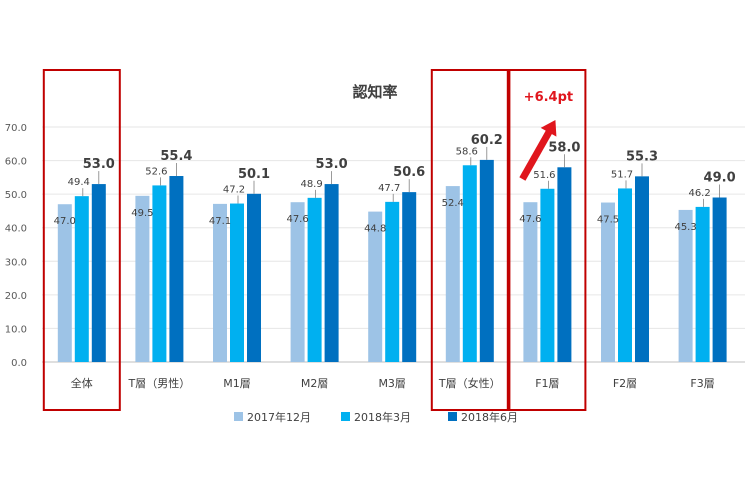  I want to click on data-label: 55.3, so click(642, 156).